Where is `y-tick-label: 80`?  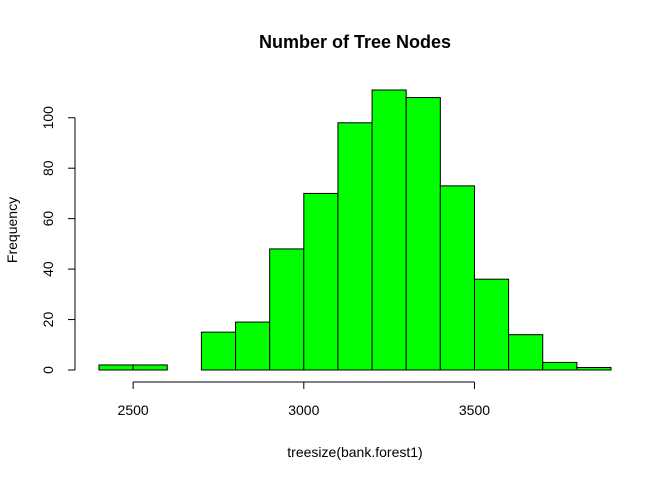 y-tick-label: 80 is located at coordinates (48, 168).